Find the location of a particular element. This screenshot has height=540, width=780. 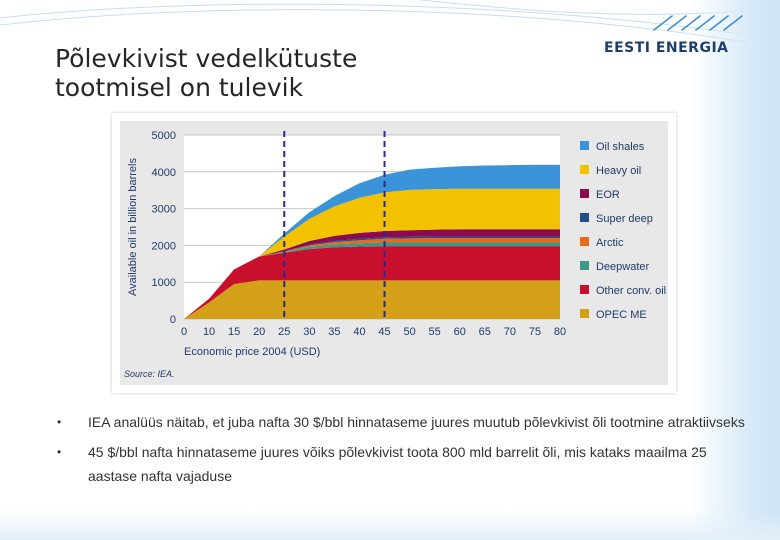

y-tick-label: 0 is located at coordinates (173, 320).